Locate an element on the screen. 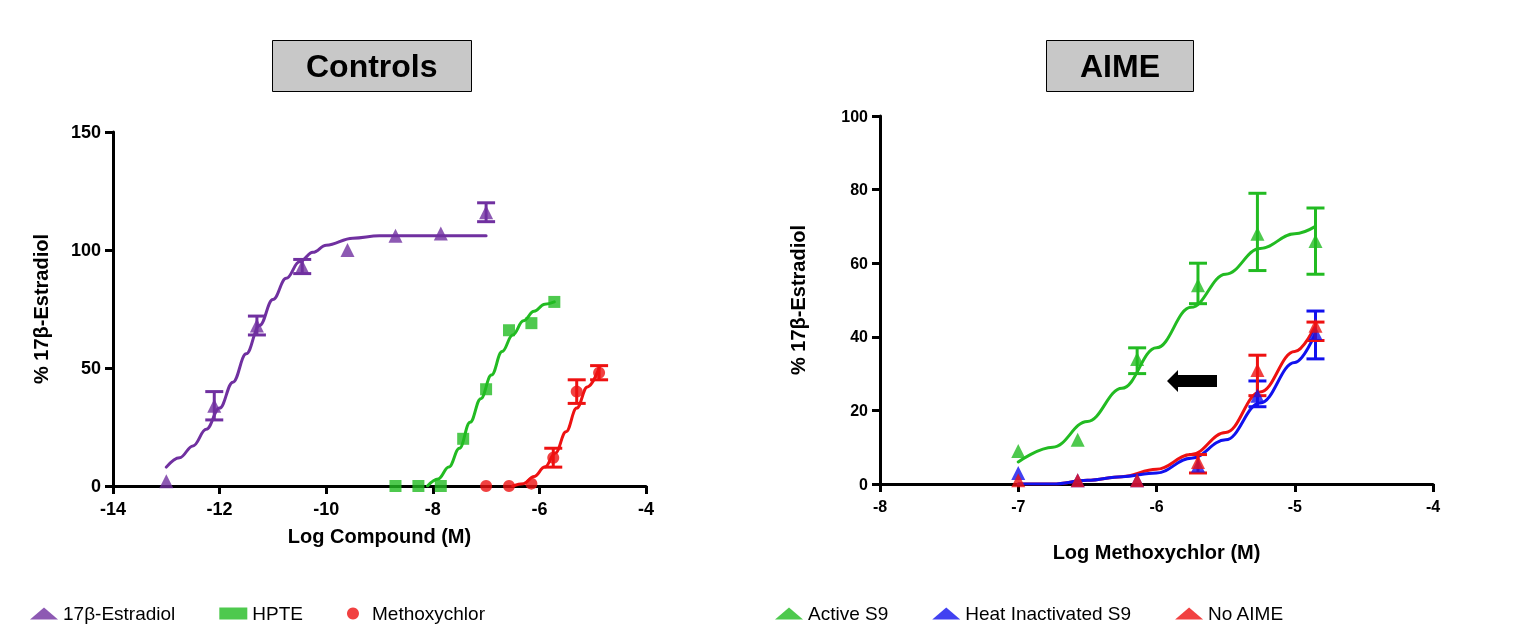 This screenshot has width=1537, height=632. x-axis-title: Log Compound (M) is located at coordinates (379, 536).